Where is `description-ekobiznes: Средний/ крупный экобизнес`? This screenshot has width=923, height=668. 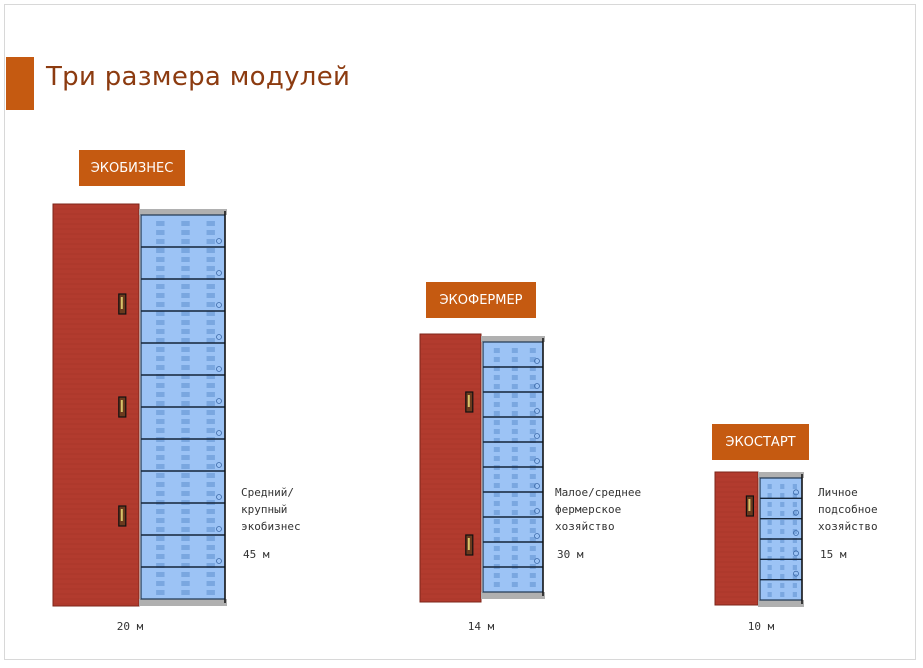 description-ekobiznes: Средний/ крупный экобизнес is located at coordinates (271, 509).